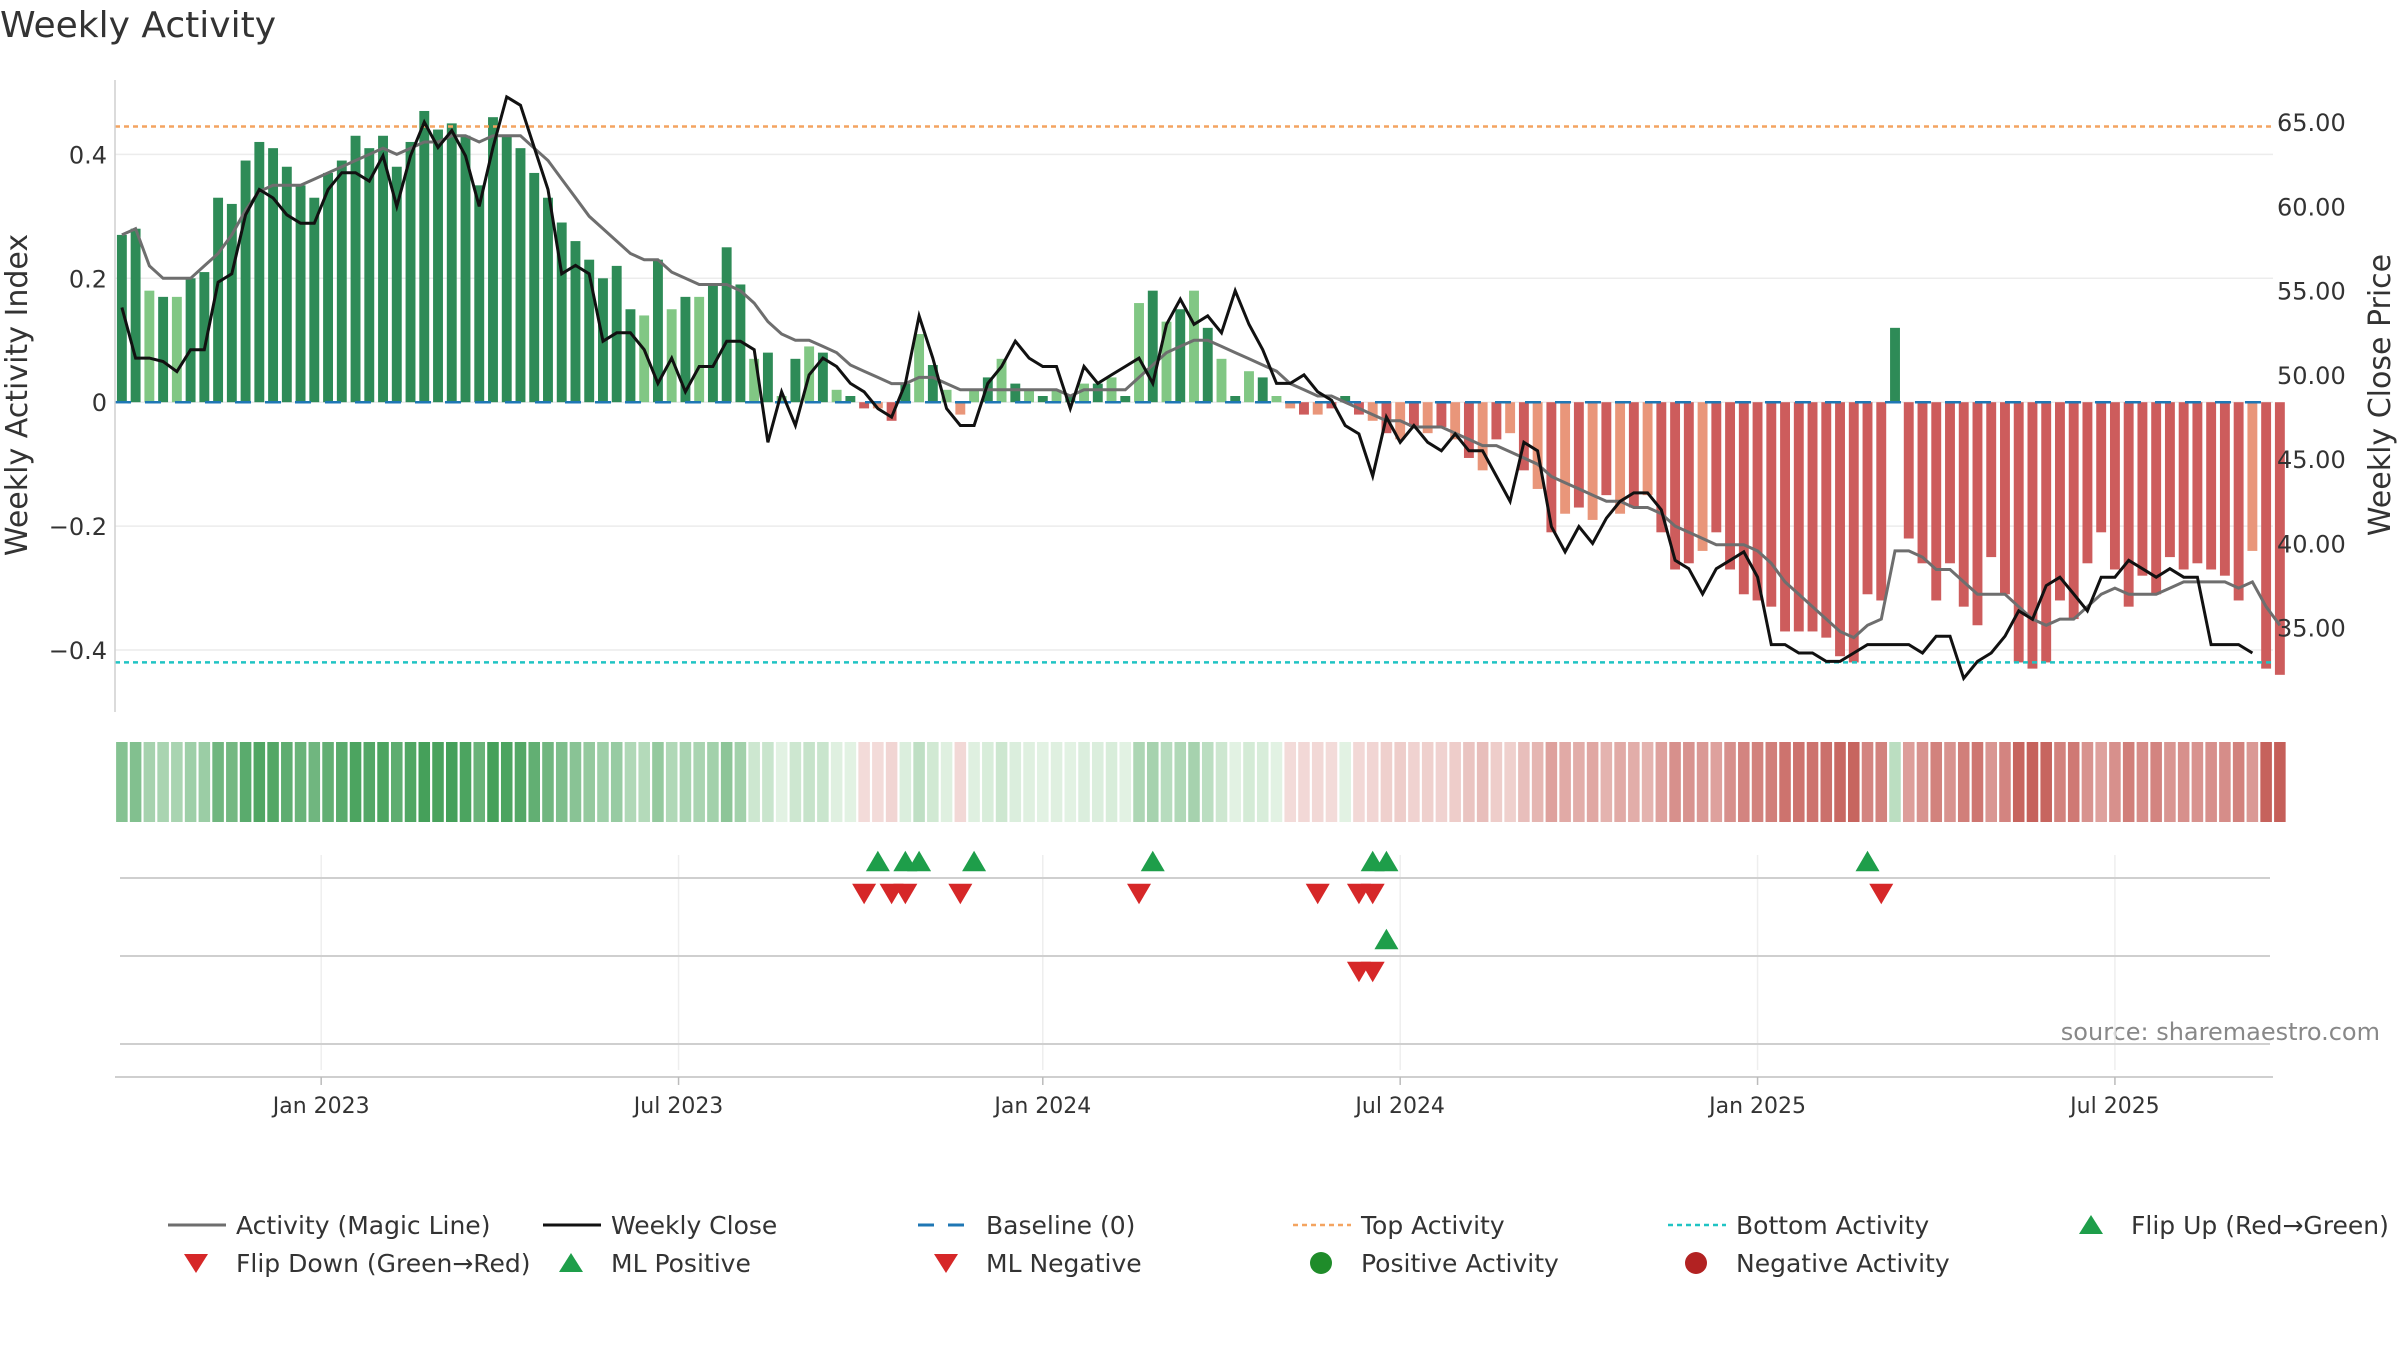  I want to click on y-tick-label: 0.4, so click(88, 155).